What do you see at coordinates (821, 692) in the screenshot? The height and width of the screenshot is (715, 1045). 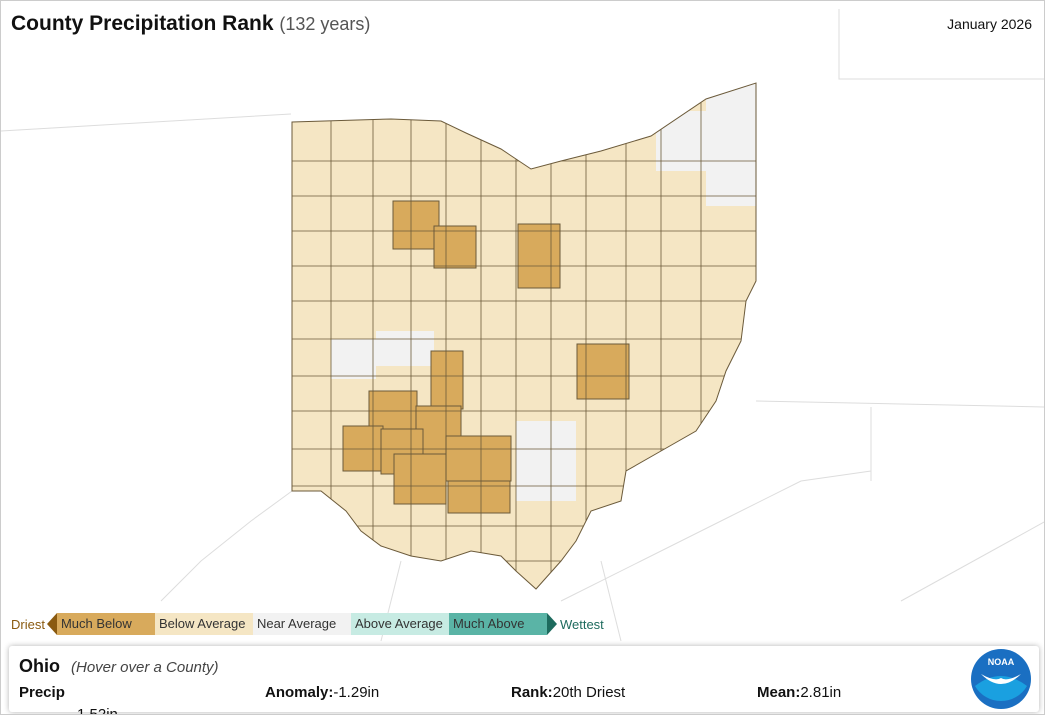 I see `mean: 2.81in` at bounding box center [821, 692].